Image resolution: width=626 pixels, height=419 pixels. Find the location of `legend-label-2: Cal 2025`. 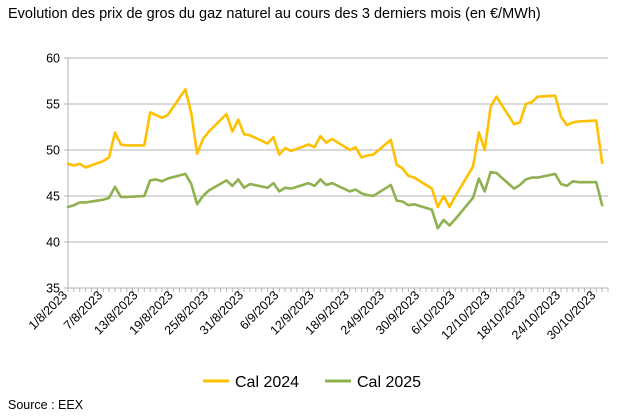

legend-label-2: Cal 2025 is located at coordinates (389, 382).